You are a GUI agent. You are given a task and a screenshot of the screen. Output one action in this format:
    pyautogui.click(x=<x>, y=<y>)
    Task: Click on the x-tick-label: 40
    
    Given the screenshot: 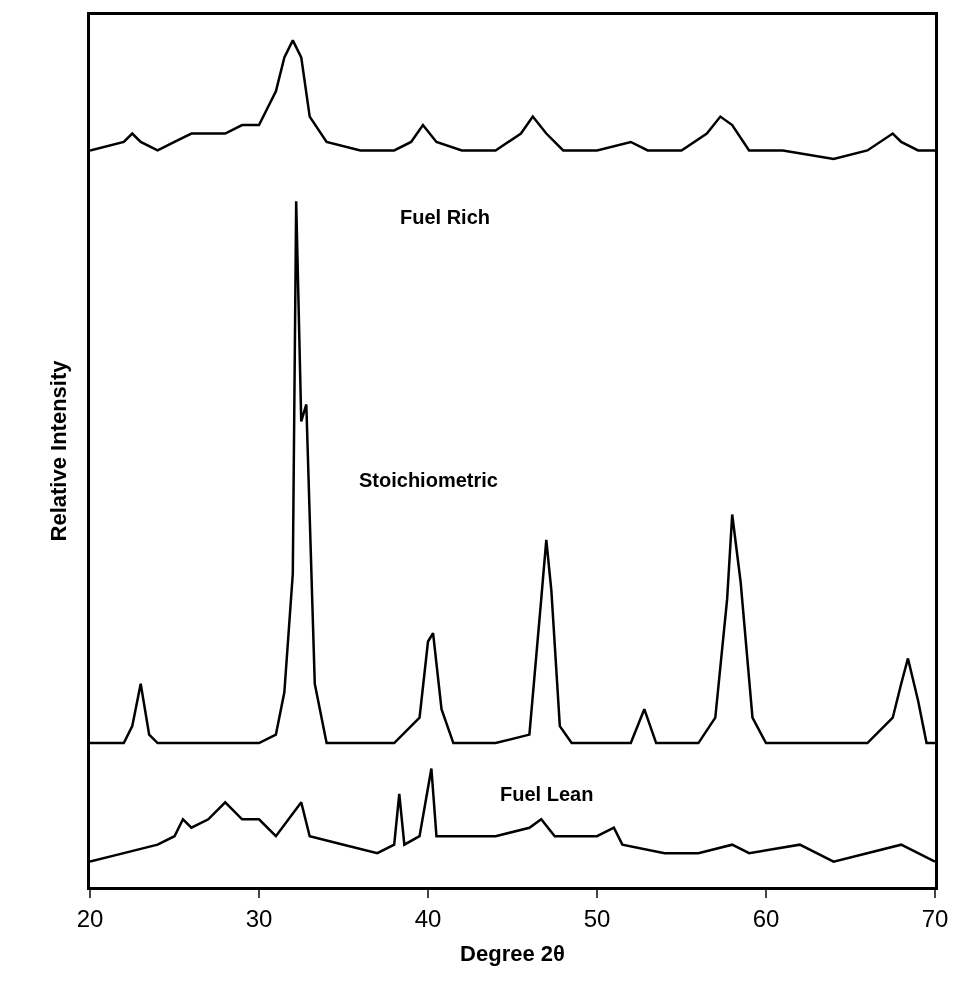 What is the action you would take?
    pyautogui.click(x=428, y=918)
    